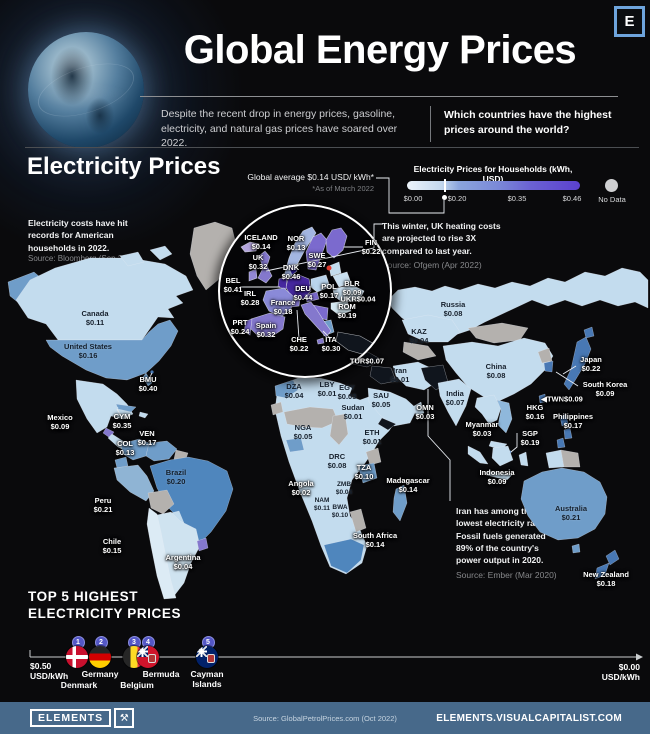 The height and width of the screenshot is (734, 650). What do you see at coordinates (250, 247) in the screenshot?
I see `inset-iceland` at bounding box center [250, 247].